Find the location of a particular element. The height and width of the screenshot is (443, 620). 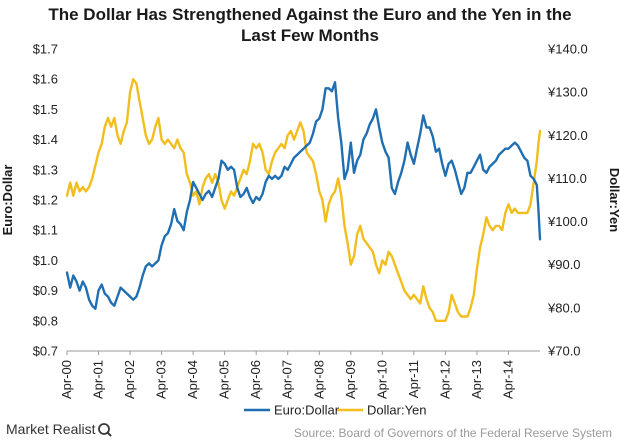

x-tick-label: Apr-12 is located at coordinates (444, 379).